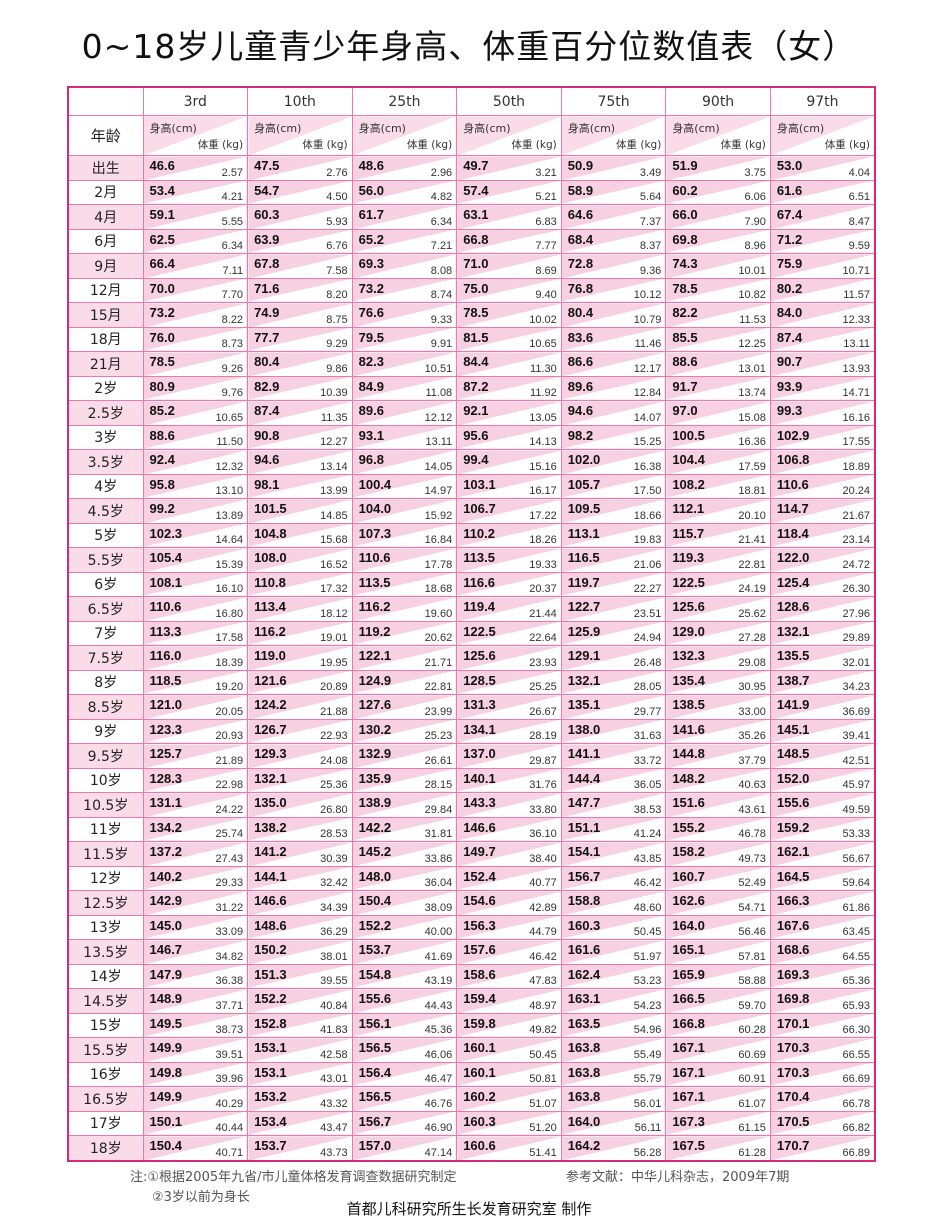 This screenshot has width=938, height=1232. I want to click on height-value: 154.8, so click(375, 974).